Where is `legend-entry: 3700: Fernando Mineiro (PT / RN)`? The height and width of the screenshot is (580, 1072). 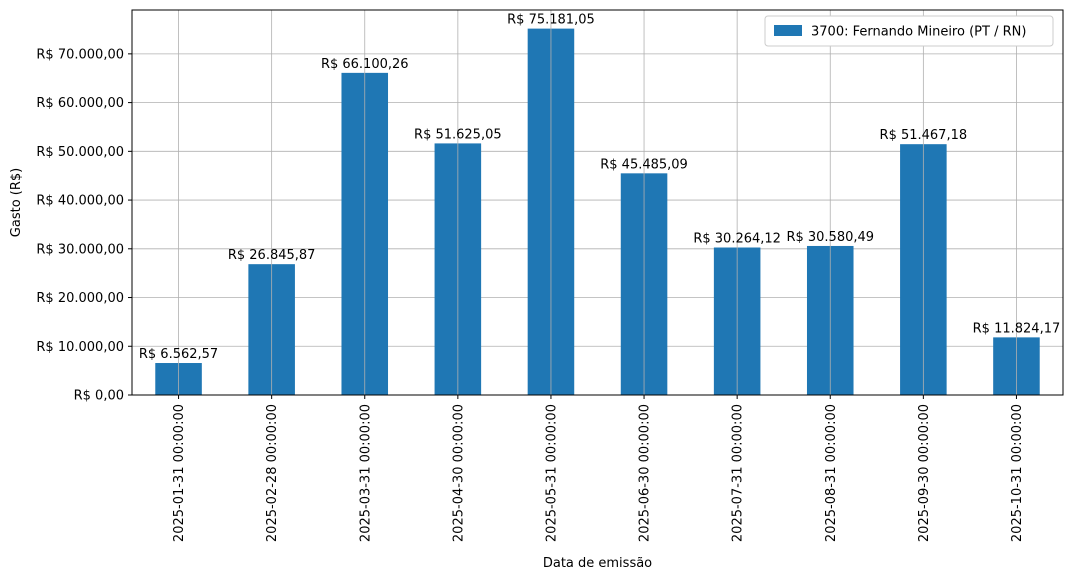 legend-entry: 3700: Fernando Mineiro (PT / RN) is located at coordinates (918, 32).